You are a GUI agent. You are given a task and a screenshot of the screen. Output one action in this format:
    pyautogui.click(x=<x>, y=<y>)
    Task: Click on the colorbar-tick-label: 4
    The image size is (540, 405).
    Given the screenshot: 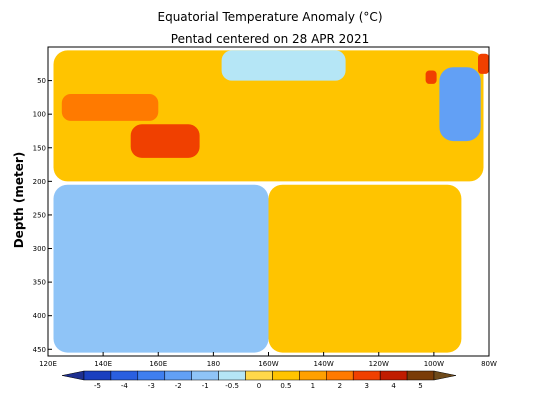 What is the action you would take?
    pyautogui.click(x=393, y=386)
    